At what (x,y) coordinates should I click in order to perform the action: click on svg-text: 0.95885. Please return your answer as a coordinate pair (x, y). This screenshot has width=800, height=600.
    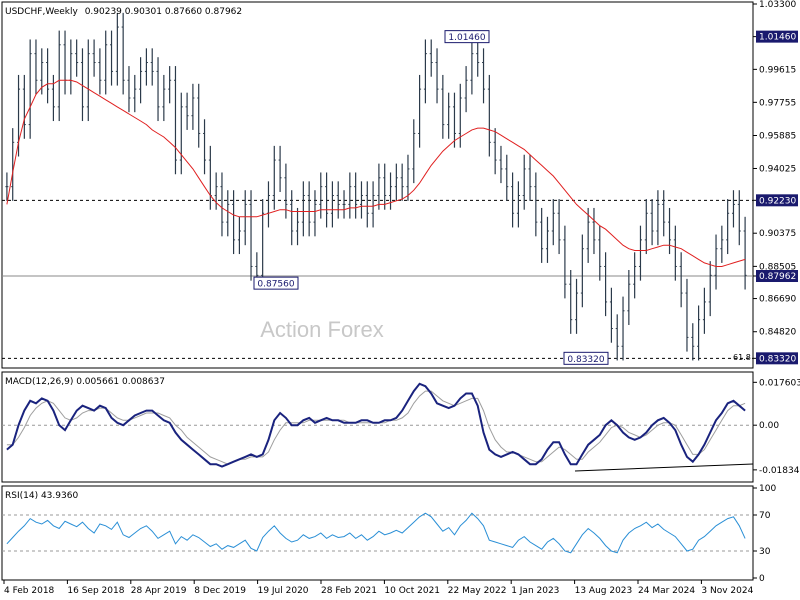
    Looking at the image, I should click on (777, 136).